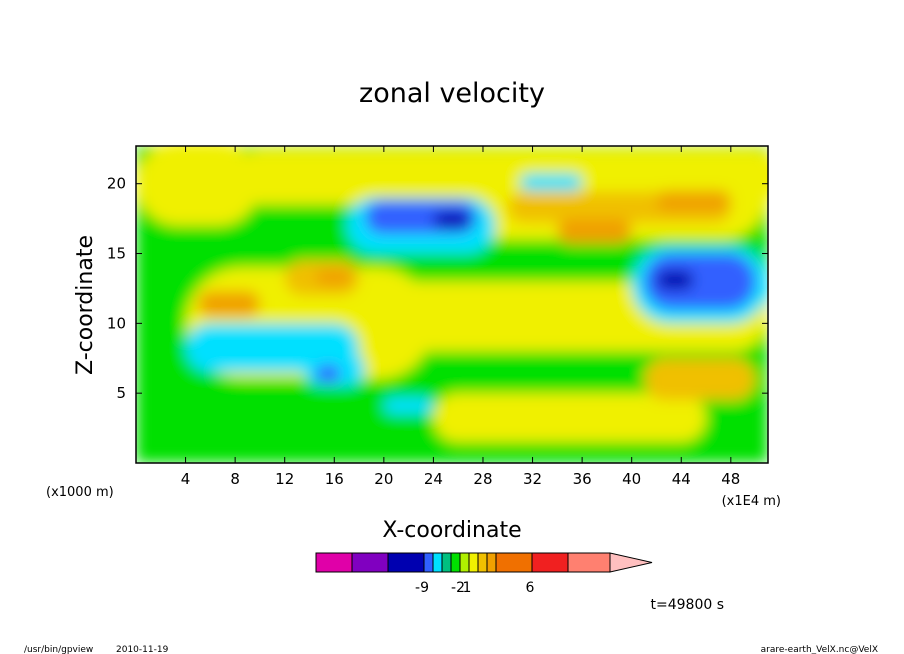  What do you see at coordinates (484, 574) in the screenshot?
I see `colorbar: -9 -21 6` at bounding box center [484, 574].